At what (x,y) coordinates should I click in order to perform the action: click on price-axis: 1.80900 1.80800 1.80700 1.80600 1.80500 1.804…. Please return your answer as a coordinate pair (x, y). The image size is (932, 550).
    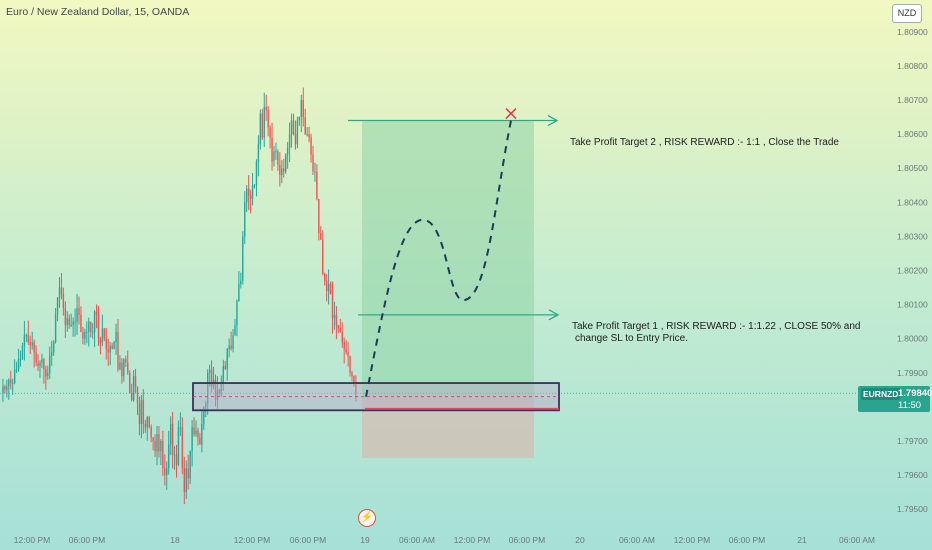
    Looking at the image, I should click on (912, 270).